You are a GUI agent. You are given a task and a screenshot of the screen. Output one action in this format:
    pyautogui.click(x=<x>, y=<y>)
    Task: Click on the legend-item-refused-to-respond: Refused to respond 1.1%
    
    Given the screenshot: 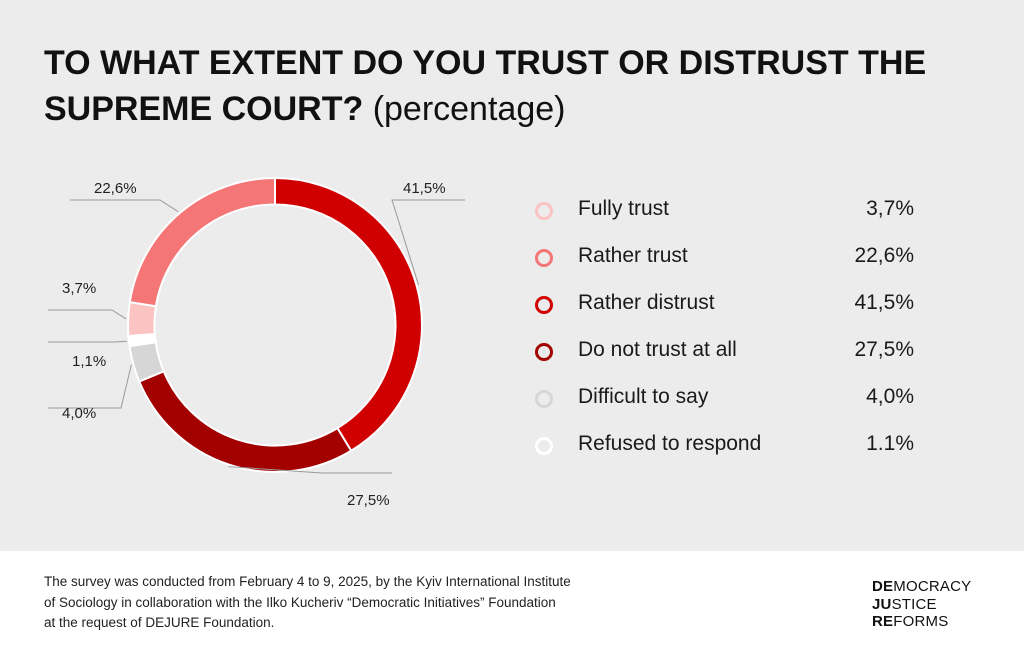 What is the action you would take?
    pyautogui.click(x=727, y=447)
    